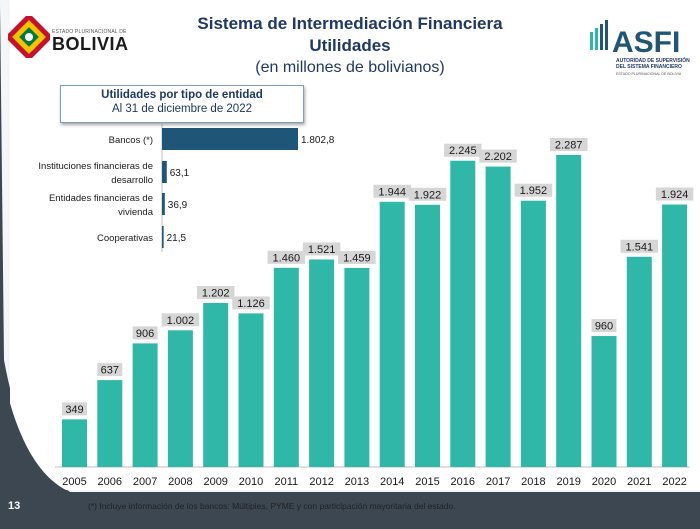  I want to click on units-label: (en millones de bolivianos), so click(350, 67).